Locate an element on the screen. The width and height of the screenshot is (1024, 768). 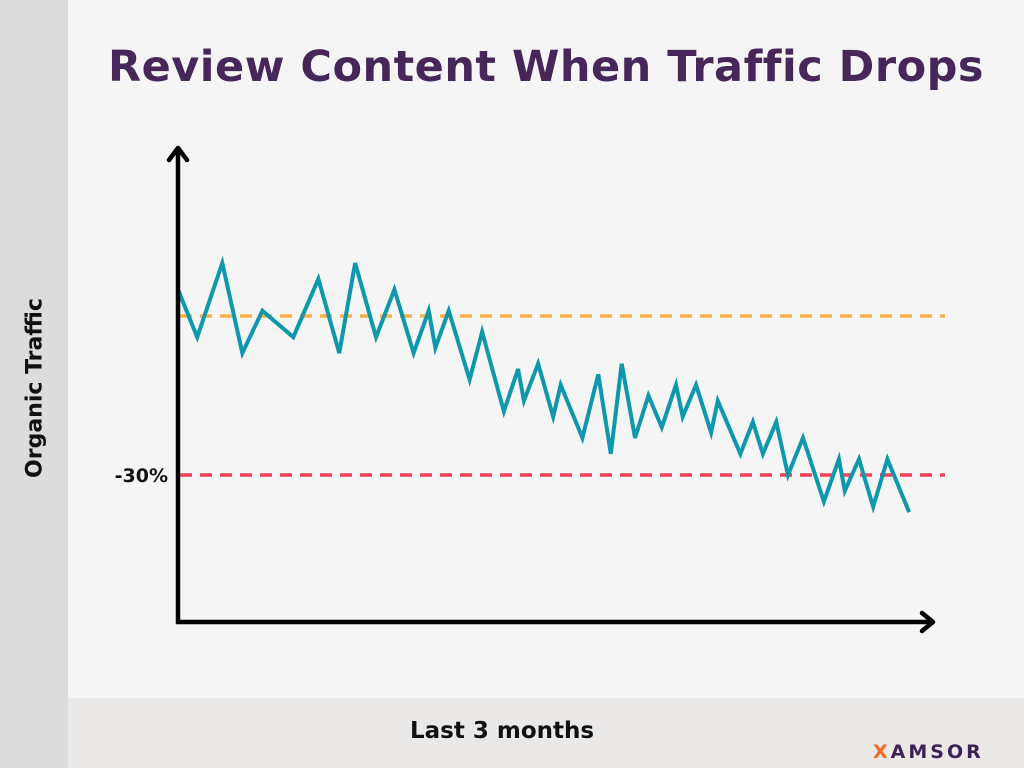
y-axis-arrow is located at coordinates (178, 154).